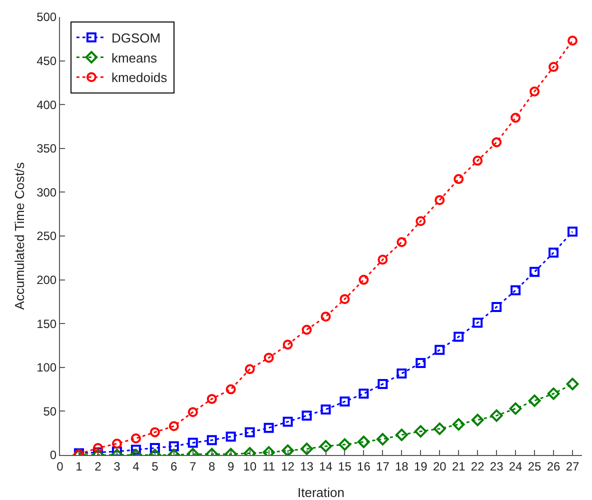 The width and height of the screenshot is (592, 500). Describe the element at coordinates (230, 466) in the screenshot. I see `x-tick-label: 9` at that location.